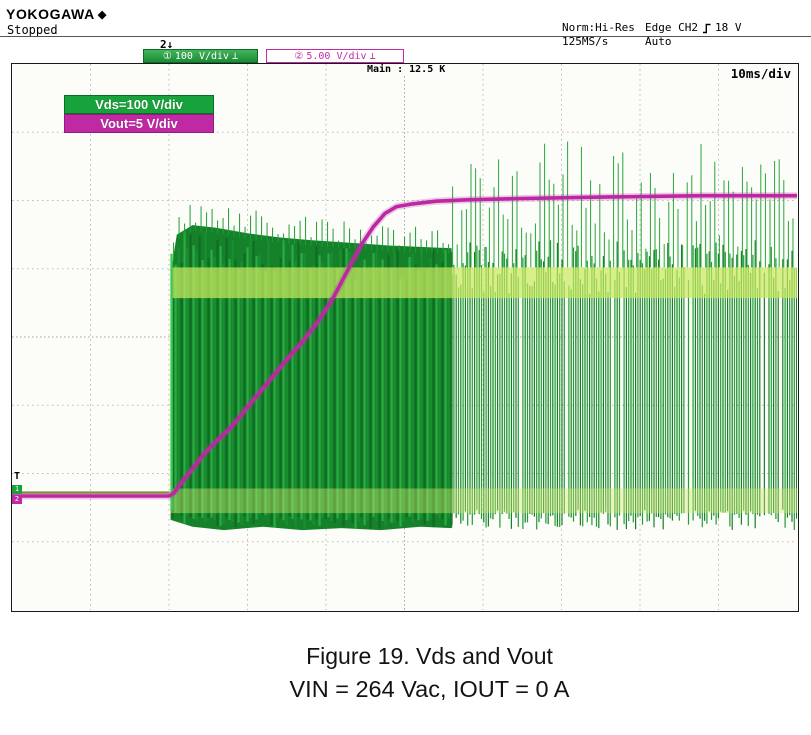 The width and height of the screenshot is (811, 735). What do you see at coordinates (760, 73) in the screenshot?
I see `timebase-readout: 10ms/div` at bounding box center [760, 73].